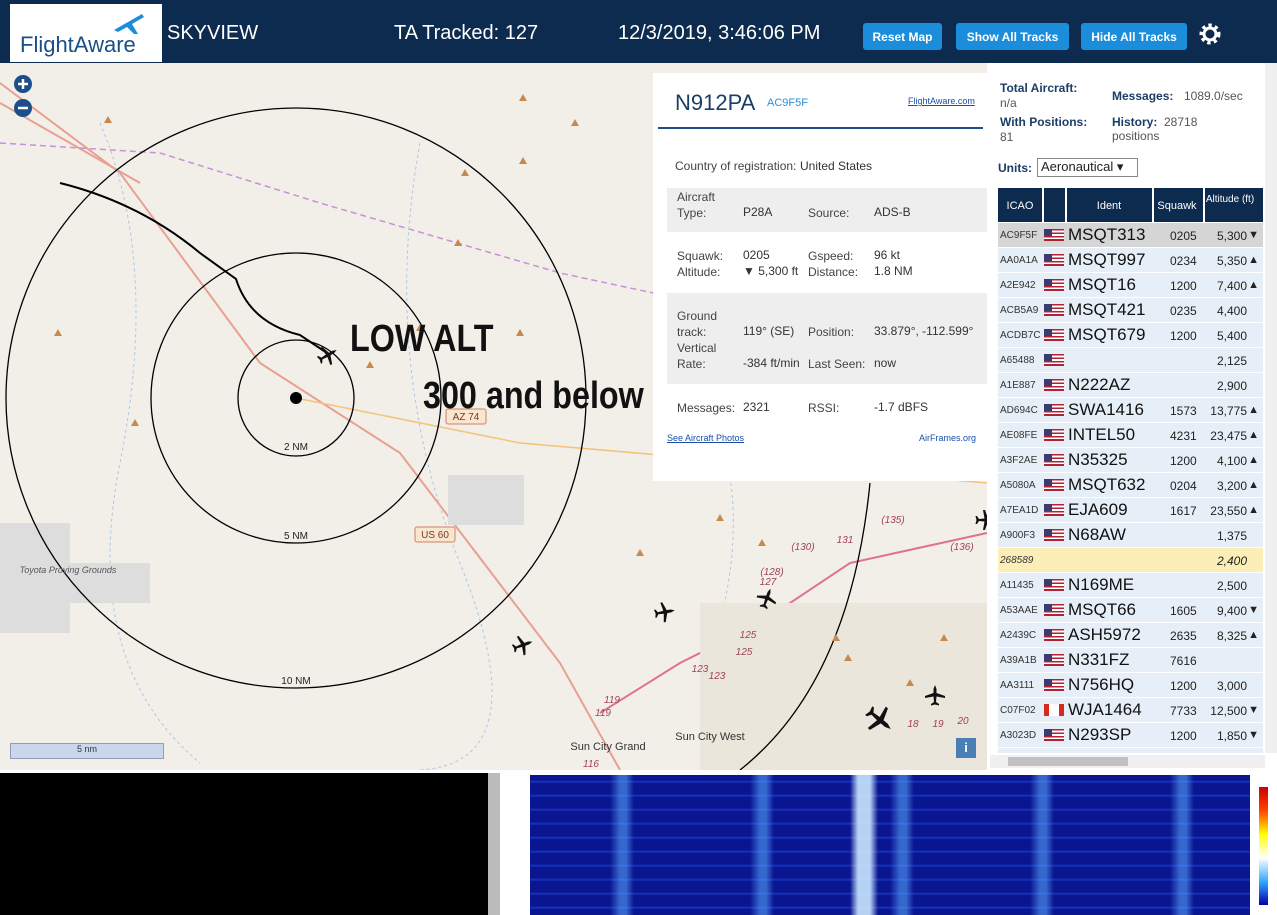 This screenshot has height=915, width=1277. Describe the element at coordinates (824, 408) in the screenshot. I see `field-label: RSSI:` at that location.